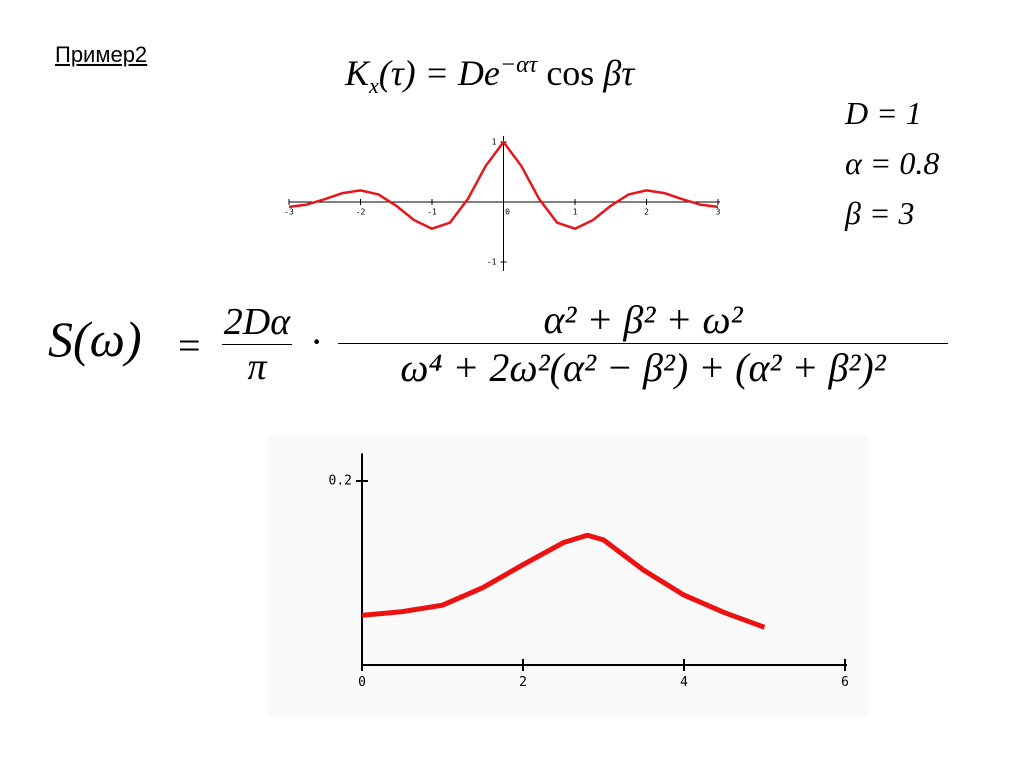  What do you see at coordinates (289, 212) in the screenshot?
I see `x-tick-label: -3` at bounding box center [289, 212].